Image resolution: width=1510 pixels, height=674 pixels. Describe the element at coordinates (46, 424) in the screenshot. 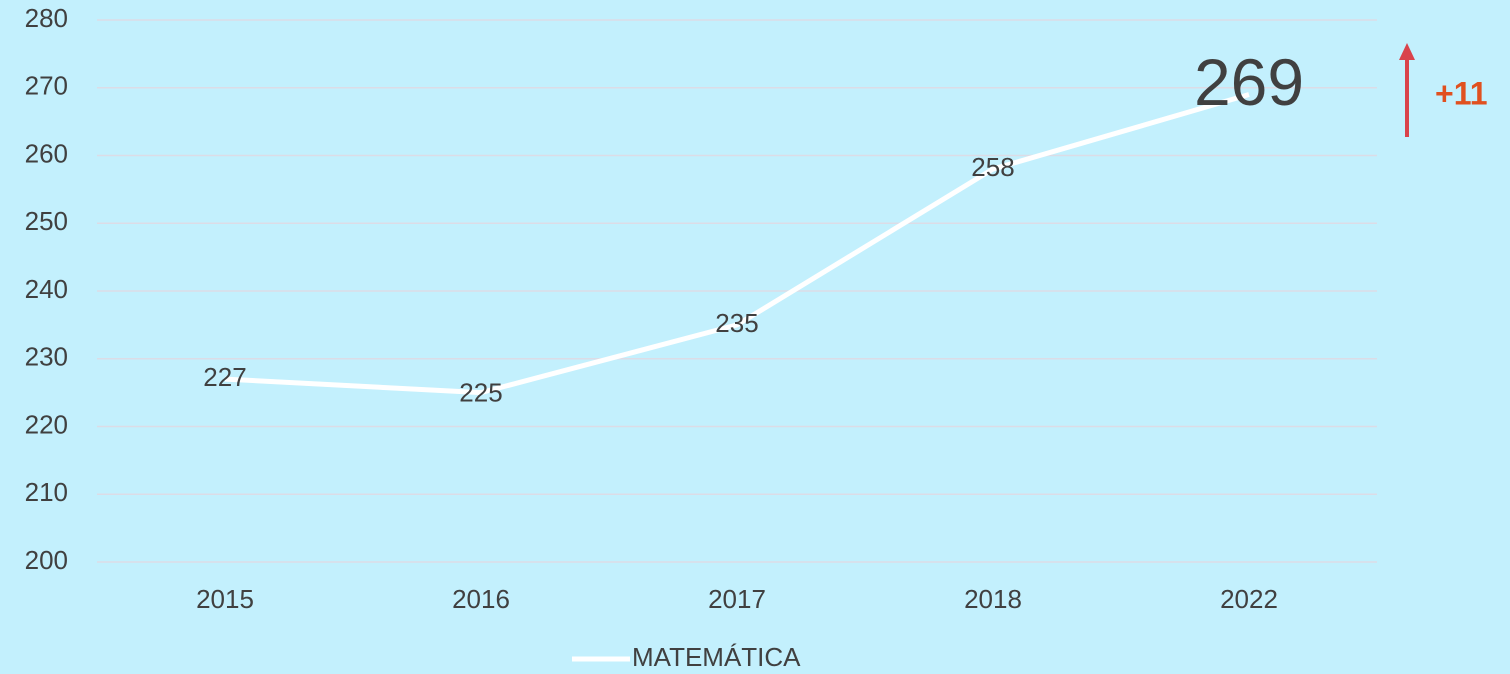

I see `y-tick-label: 220` at that location.